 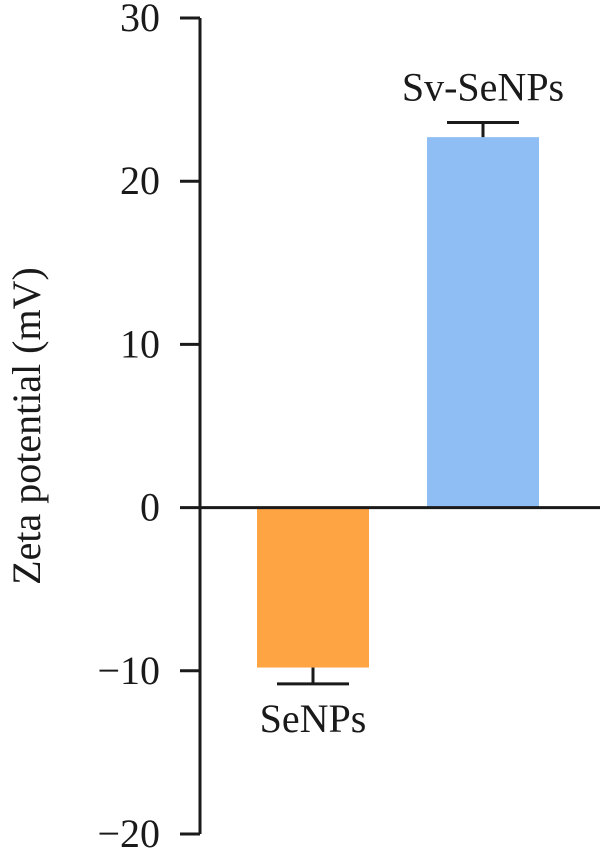 I want to click on y-tick-label: 0, so click(x=150, y=507).